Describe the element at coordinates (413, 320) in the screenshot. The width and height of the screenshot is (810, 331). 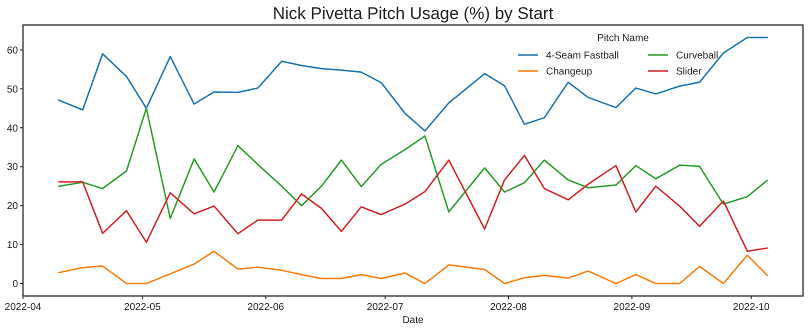
I see `x-axis-title: Date` at that location.